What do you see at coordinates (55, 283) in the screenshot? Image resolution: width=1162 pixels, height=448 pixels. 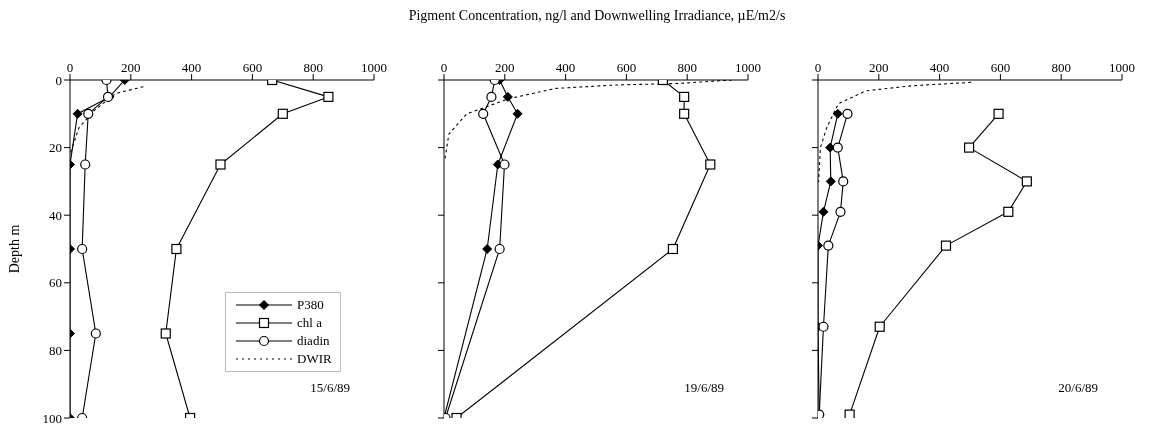 I see `y-tick-label: 60` at bounding box center [55, 283].